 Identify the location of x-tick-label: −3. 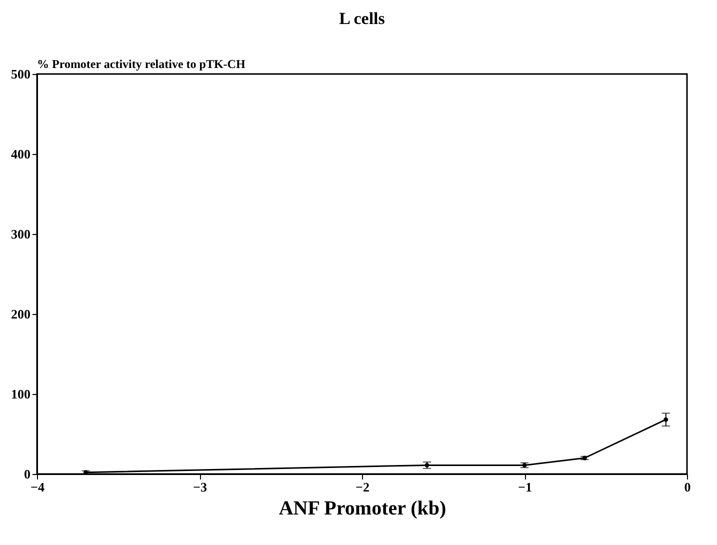
(200, 487).